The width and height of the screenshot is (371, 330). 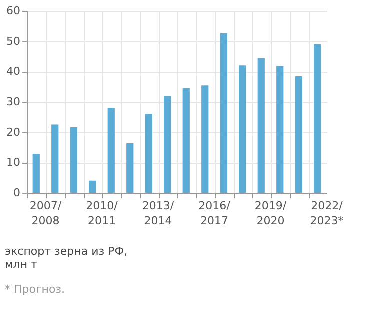 What do you see at coordinates (13, 163) in the screenshot?
I see `y-tick-label: 10` at bounding box center [13, 163].